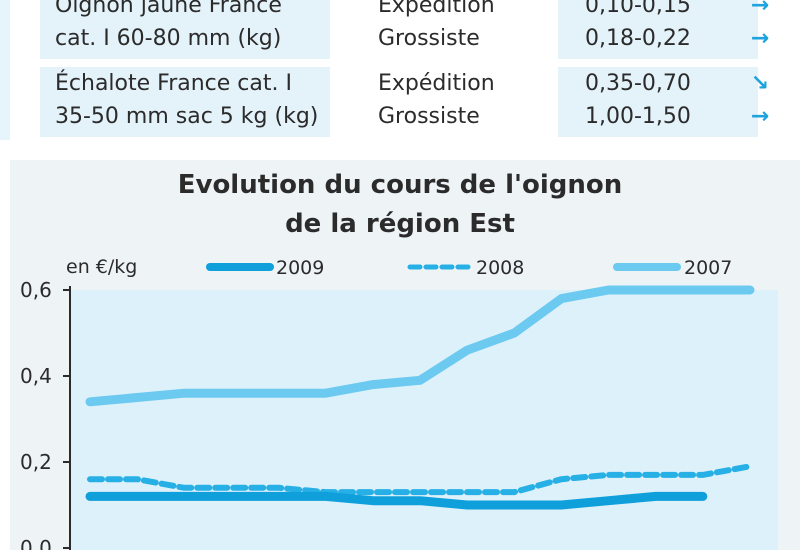  I want to click on y-tick-label: 0,0, so click(36, 543).